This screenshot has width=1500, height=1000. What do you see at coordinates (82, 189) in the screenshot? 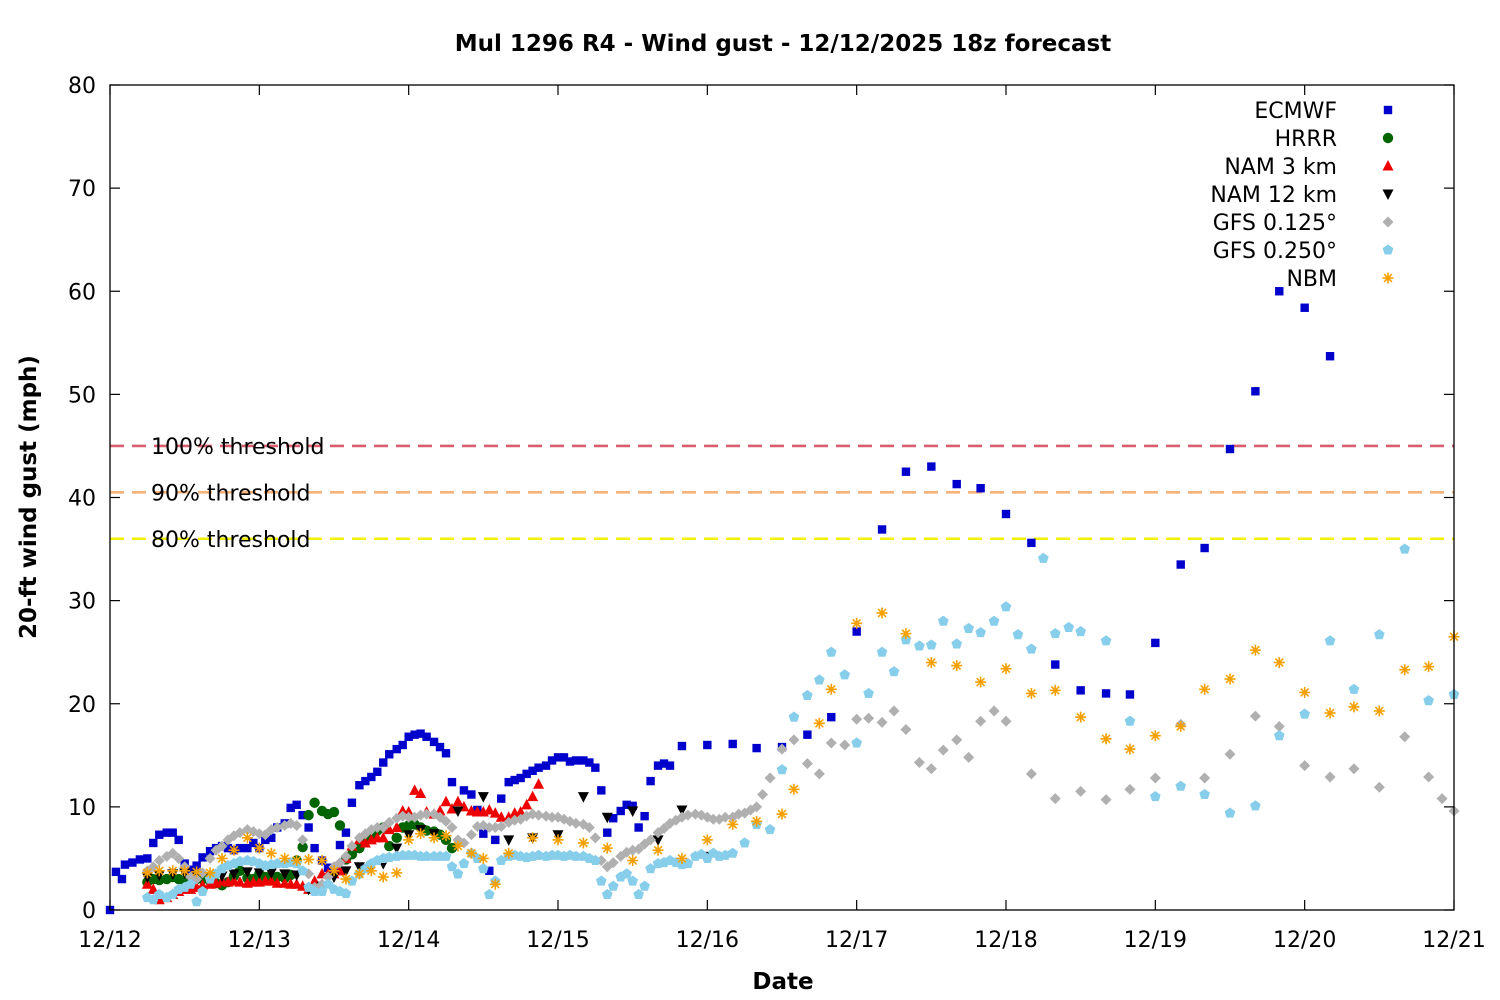
I see `y-tick-label: 70` at bounding box center [82, 189].